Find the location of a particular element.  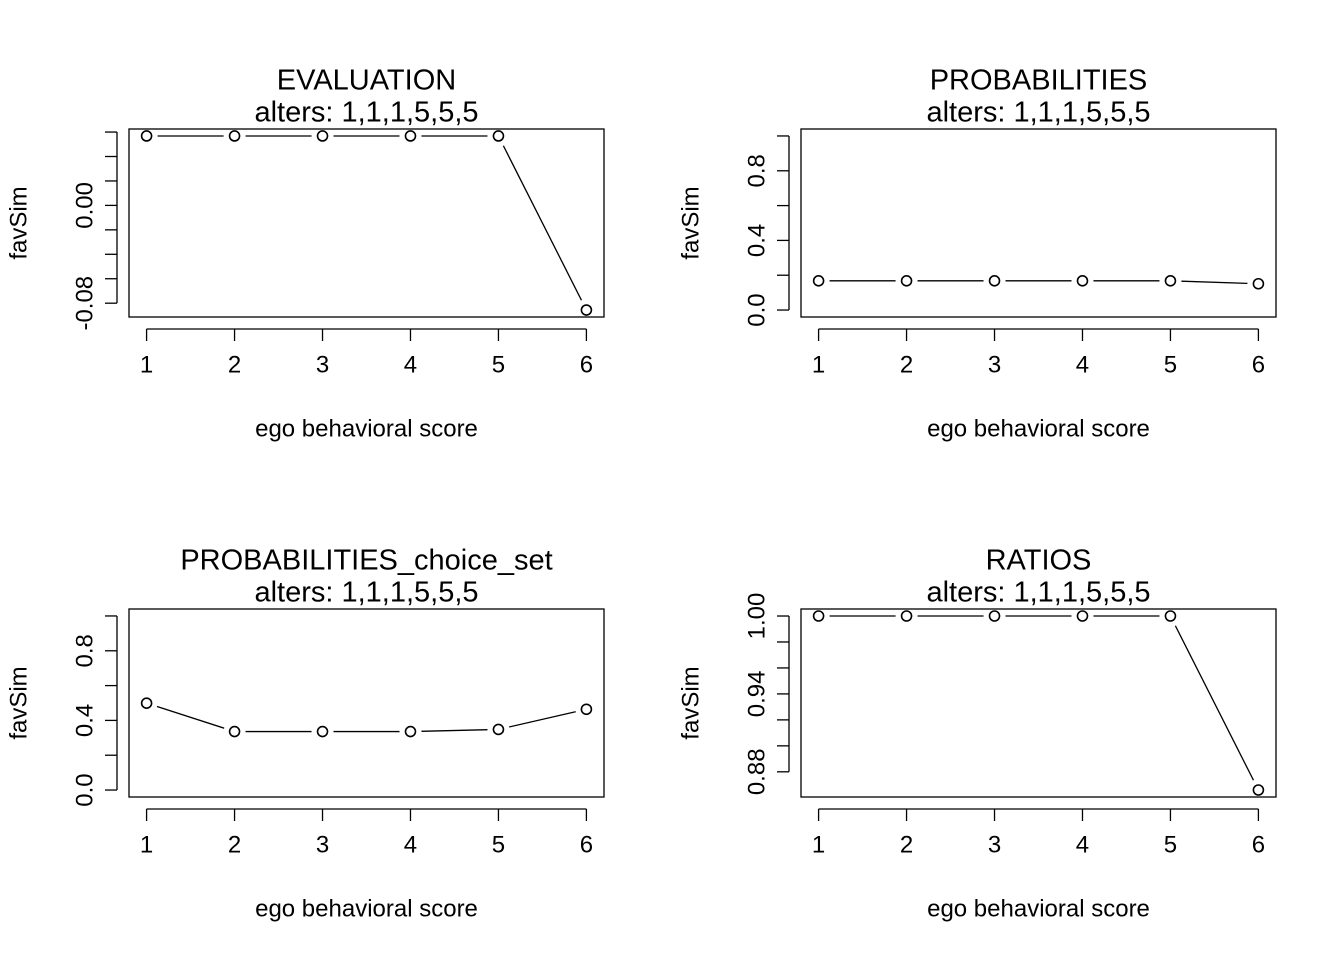

y-tick-label: 0.88 is located at coordinates (756, 771).